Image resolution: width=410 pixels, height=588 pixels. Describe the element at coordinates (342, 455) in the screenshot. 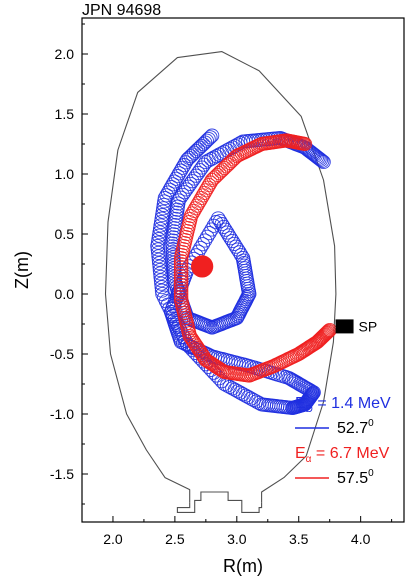

I see `legend-energy-1: Eα = 6.7 MeV` at that location.